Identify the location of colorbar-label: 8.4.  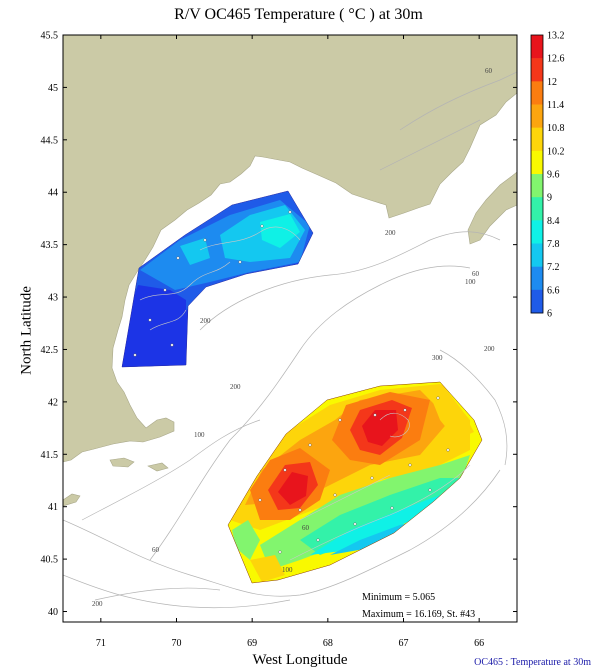
(553, 221).